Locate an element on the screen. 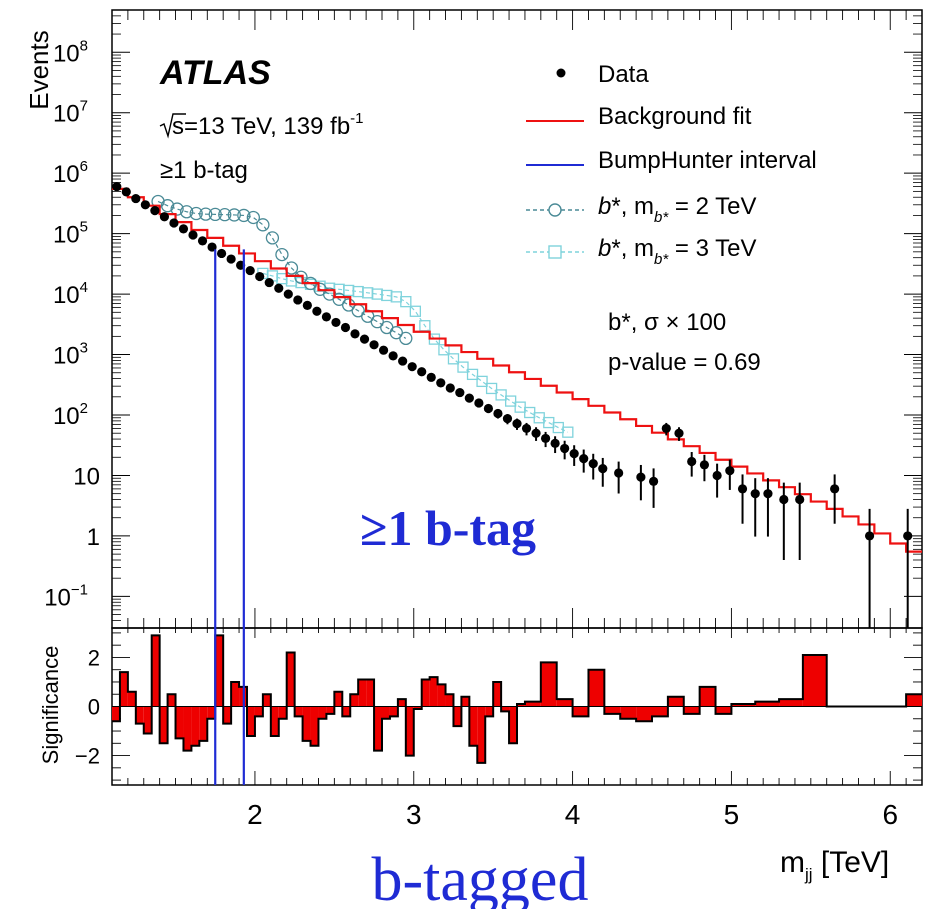  main-y-tick-label: 10³ is located at coordinates (70, 355).